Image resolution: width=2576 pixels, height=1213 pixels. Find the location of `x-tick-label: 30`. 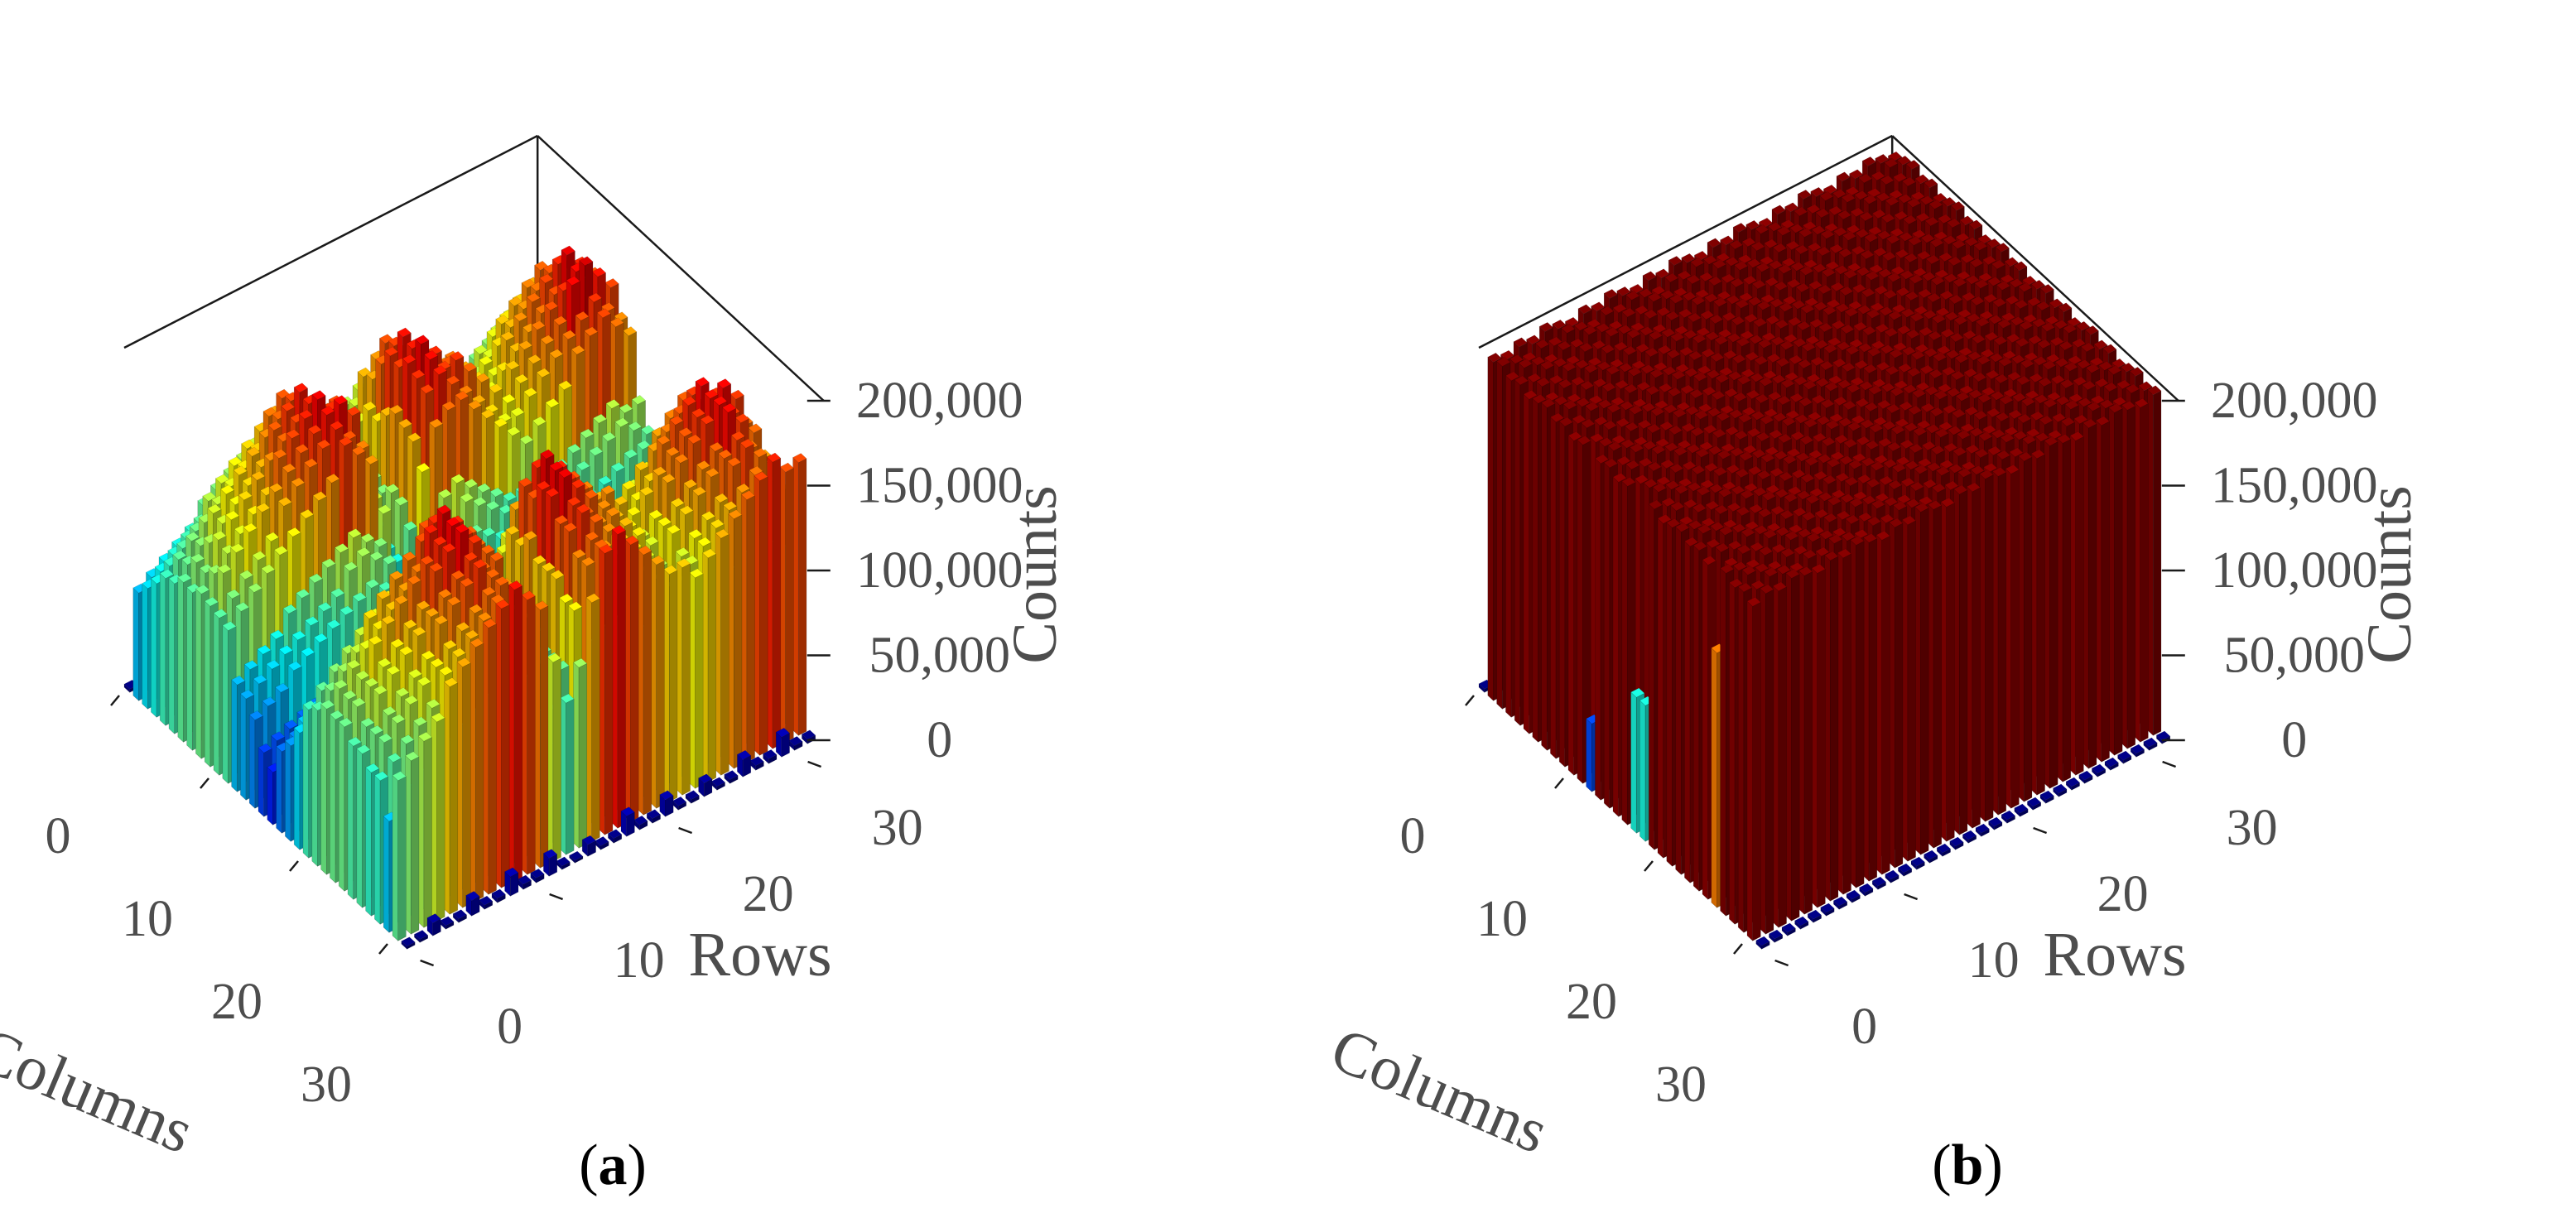

x-tick-label: 30 is located at coordinates (1681, 1085).